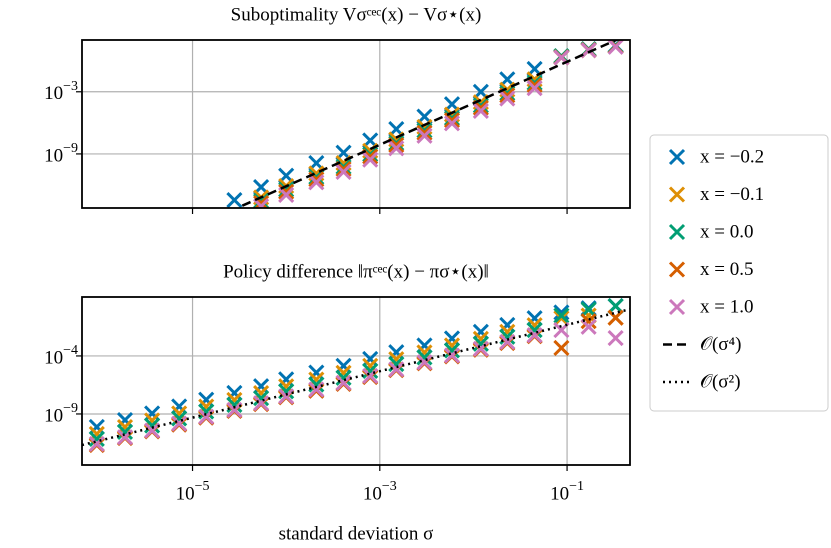 This screenshot has height=548, width=831. Describe the element at coordinates (356, 533) in the screenshot. I see `x-axis-label: standard deviation σ` at that location.